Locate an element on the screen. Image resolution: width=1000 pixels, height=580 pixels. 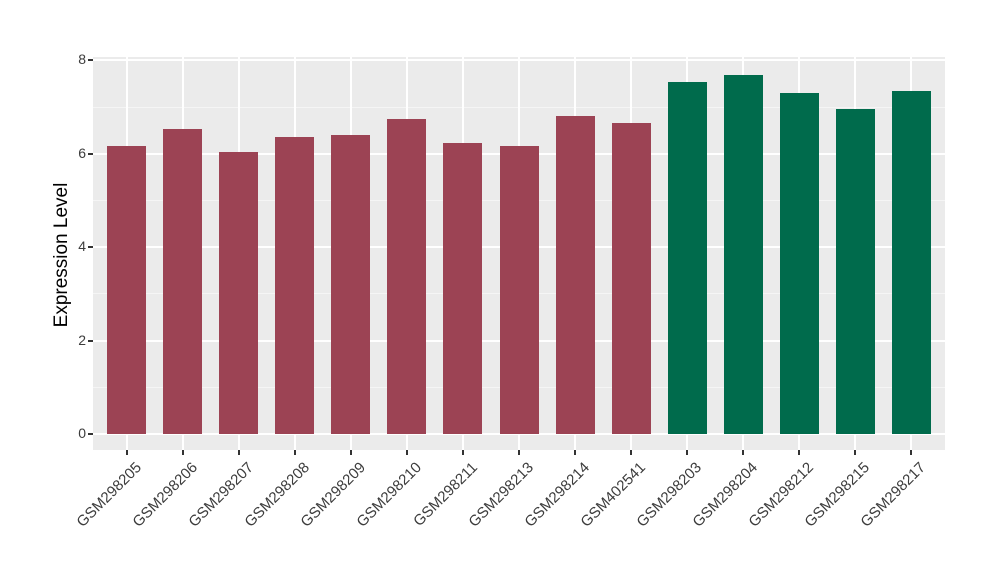
bar-GSM298209 is located at coordinates (351, 284).